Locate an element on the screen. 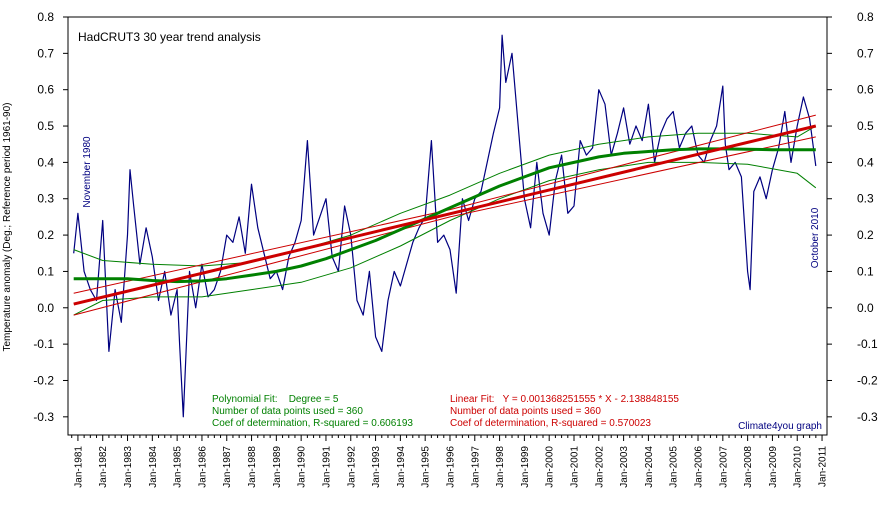 This screenshot has width=880, height=511. y-axis-left: 0.8 0.7 0.6 0.5 0.4 0.3 0.2 0.1 0.0 -0.1 -0.2 -0.3 is located at coordinates (50, 217).